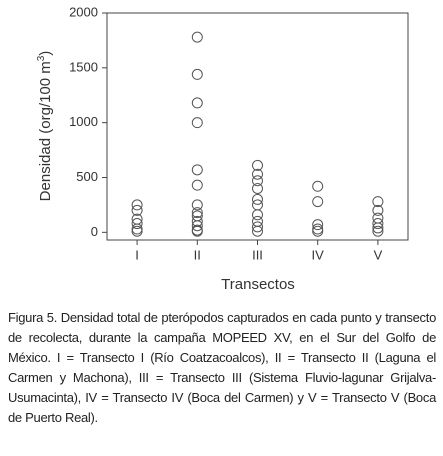 The height and width of the screenshot is (456, 443). What do you see at coordinates (318, 254) in the screenshot?
I see `x-tick-label: IV` at bounding box center [318, 254].